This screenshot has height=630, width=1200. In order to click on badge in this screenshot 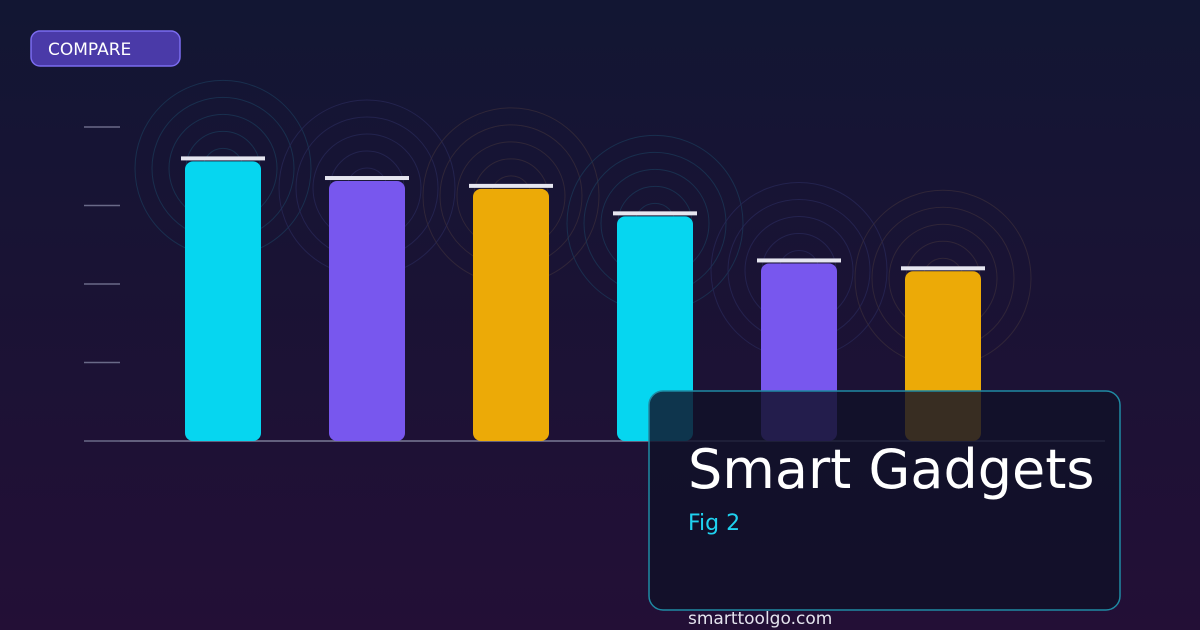, I will do `click(105, 48)`.